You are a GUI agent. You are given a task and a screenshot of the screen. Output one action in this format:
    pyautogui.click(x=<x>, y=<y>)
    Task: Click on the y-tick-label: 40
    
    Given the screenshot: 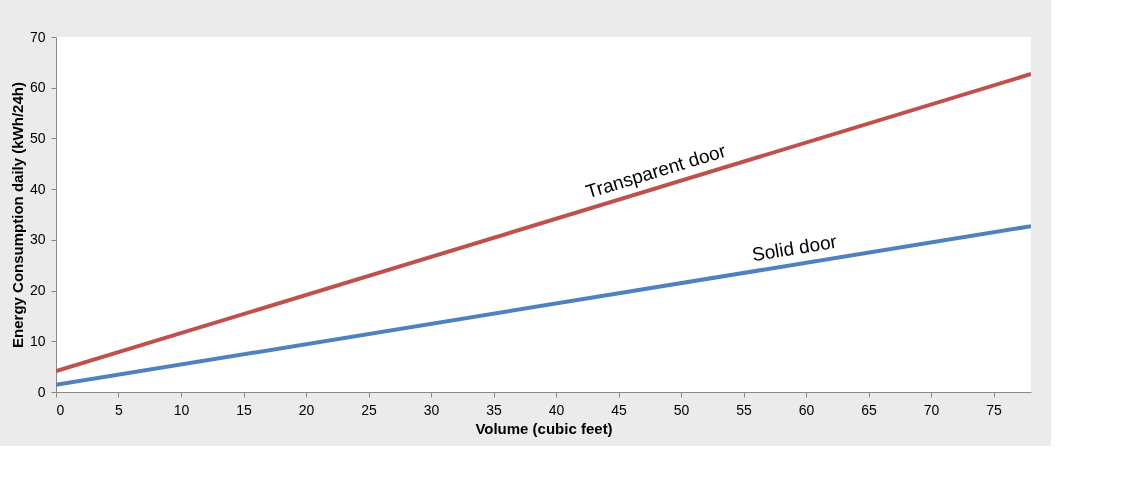 What is the action you would take?
    pyautogui.click(x=37, y=188)
    